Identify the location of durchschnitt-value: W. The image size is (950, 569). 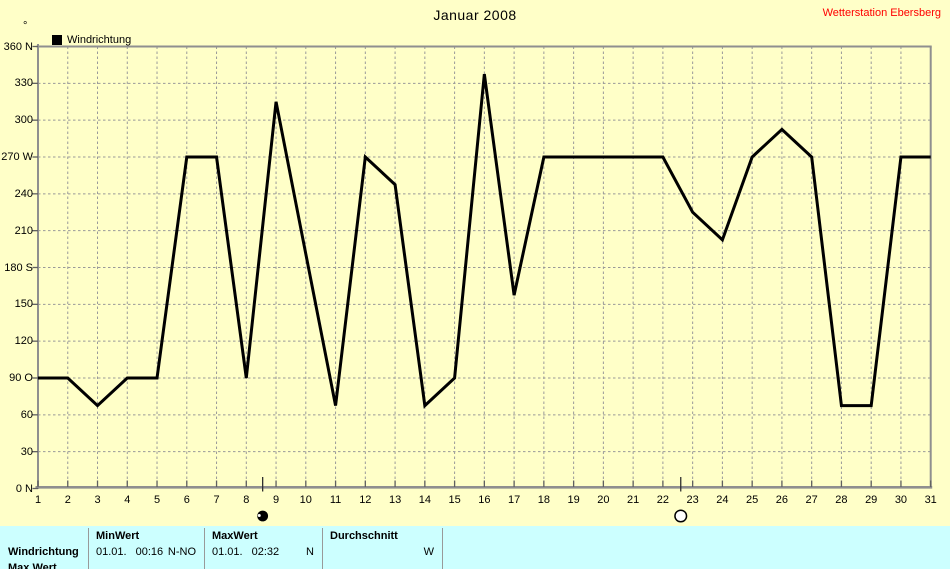
(428, 552).